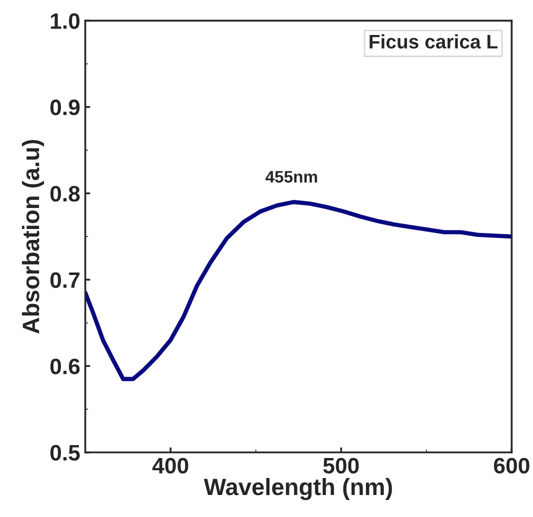 This screenshot has width=533, height=517. What do you see at coordinates (33, 237) in the screenshot?
I see `y-axis-title: Absorbation (a.u)` at bounding box center [33, 237].